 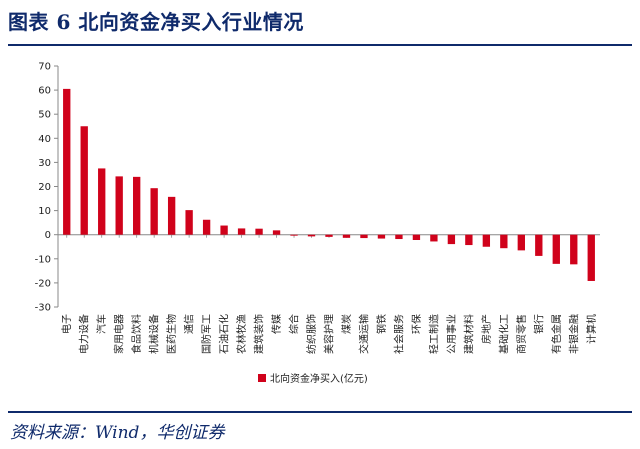 What do you see at coordinates (84, 334) in the screenshot?
I see `x-category-label: 电力设备` at bounding box center [84, 334].